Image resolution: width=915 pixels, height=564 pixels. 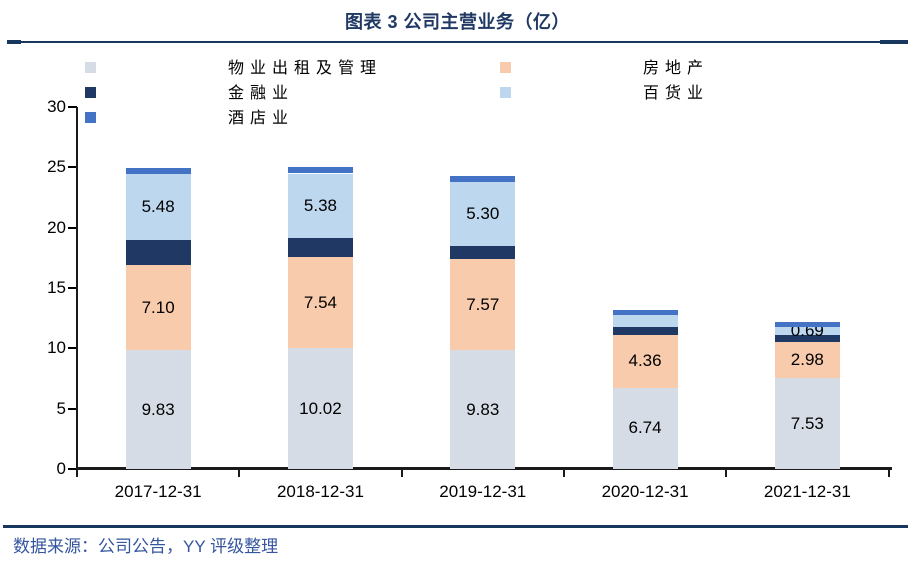 What do you see at coordinates (894, 42) in the screenshot?
I see `title-rule-right-cap` at bounding box center [894, 42].